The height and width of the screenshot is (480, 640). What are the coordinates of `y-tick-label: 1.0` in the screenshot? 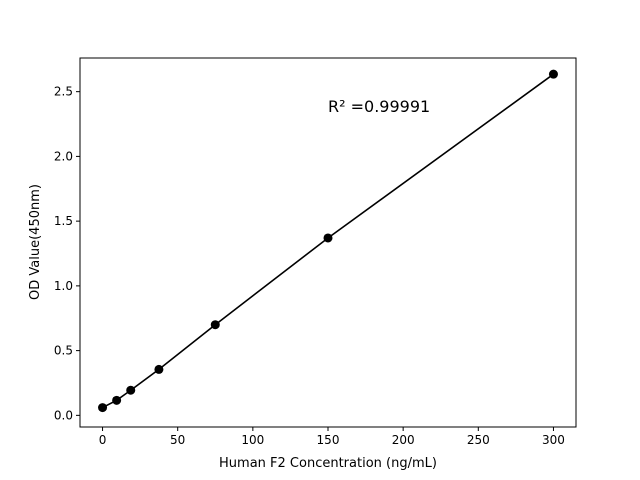 It's located at (63, 286).